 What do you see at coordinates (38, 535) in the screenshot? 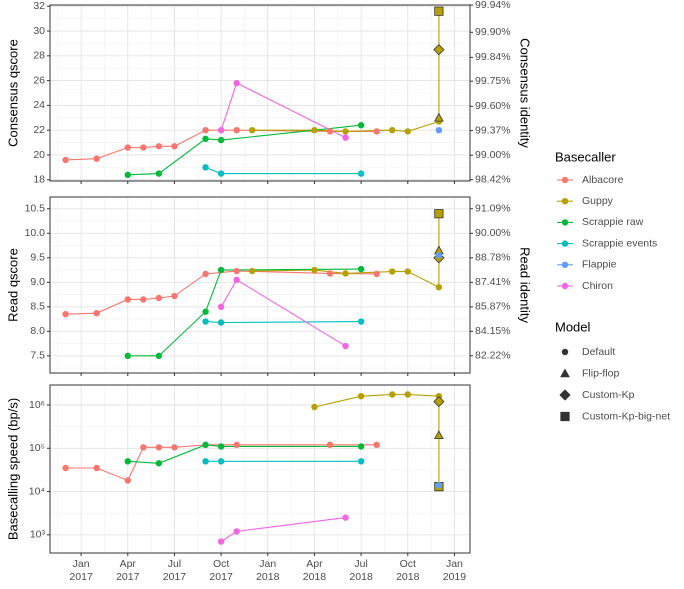
I see `y-tick-label: 10³` at bounding box center [38, 535].